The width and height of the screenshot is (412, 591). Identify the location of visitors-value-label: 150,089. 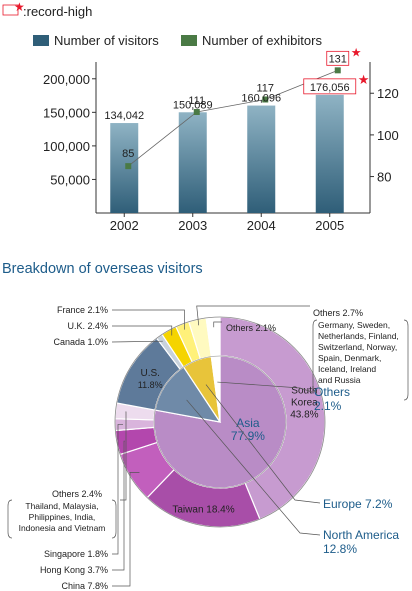
(193, 105).